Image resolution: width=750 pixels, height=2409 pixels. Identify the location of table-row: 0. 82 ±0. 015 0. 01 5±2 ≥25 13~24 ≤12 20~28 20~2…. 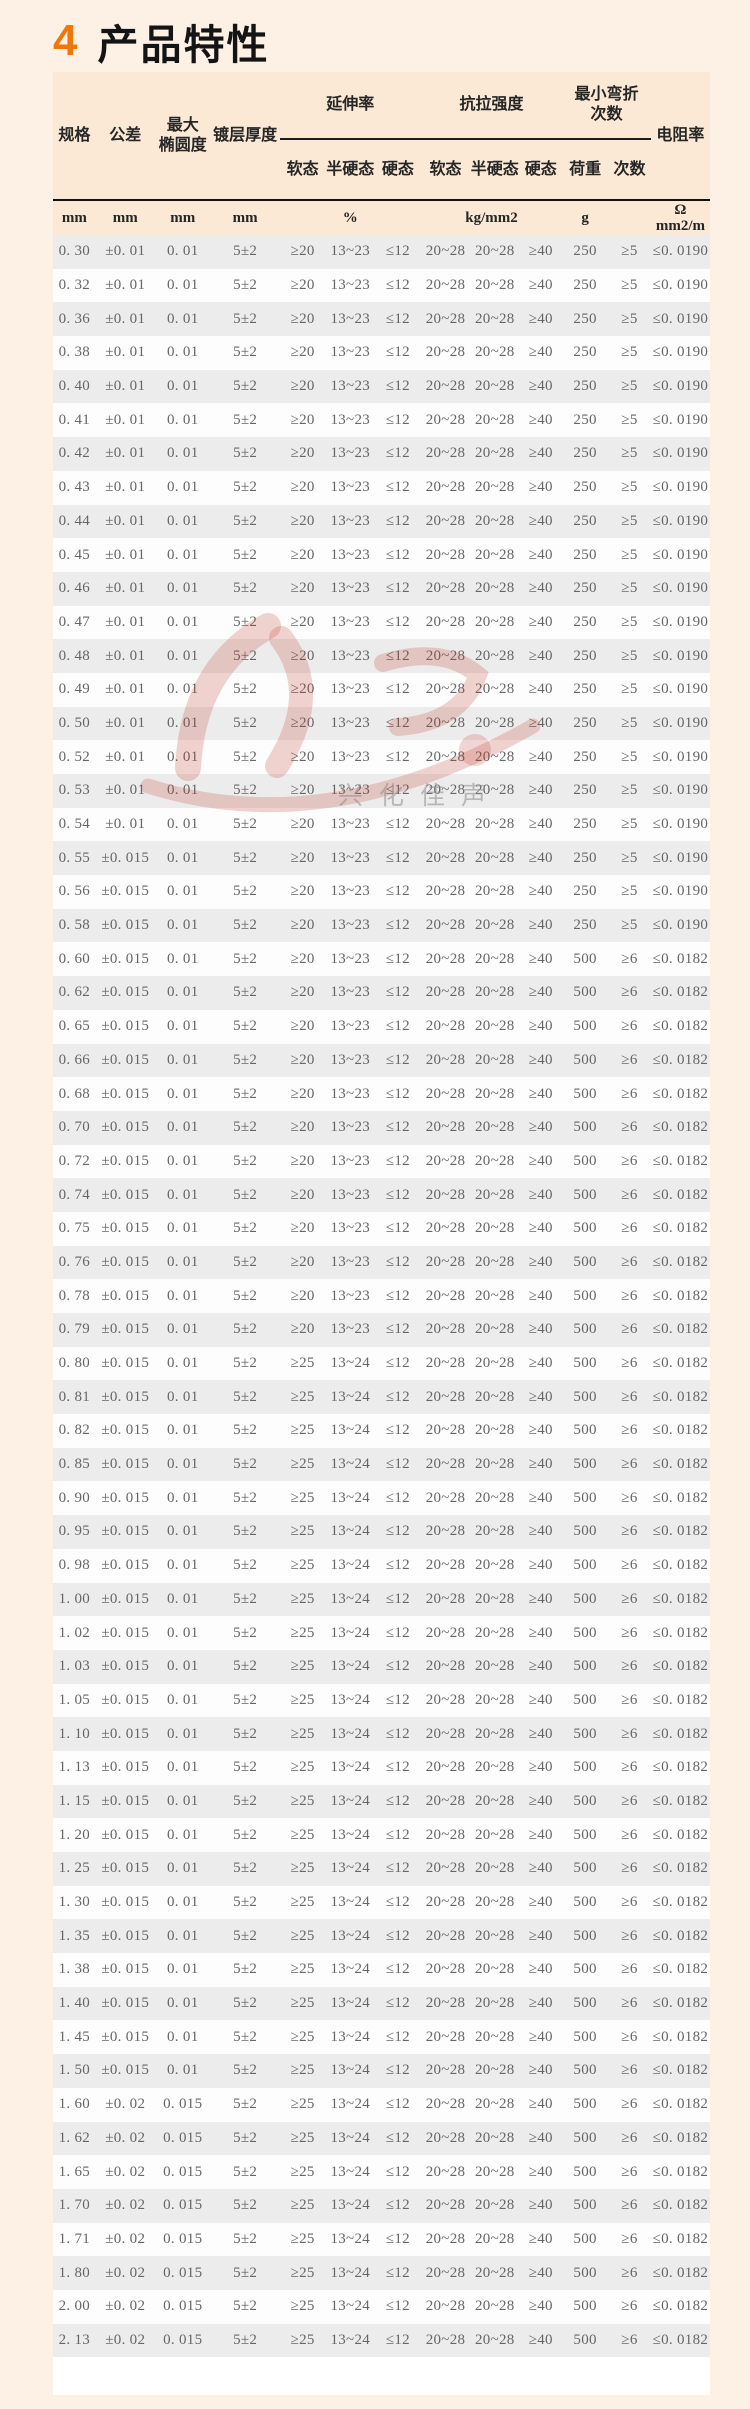
(381, 1431).